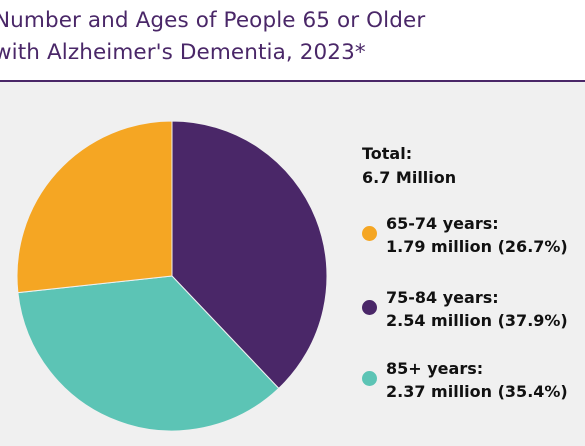 Image resolution: width=585 pixels, height=446 pixels. Describe the element at coordinates (477, 246) in the screenshot. I see `legend-value-65-74: 1.79 million (26.7%)` at that location.